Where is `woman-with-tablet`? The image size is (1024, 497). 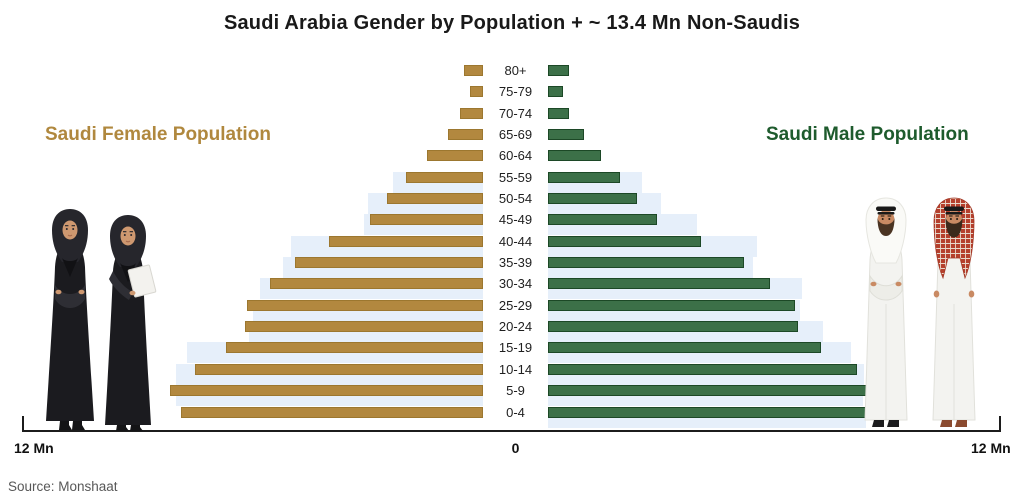 woman-with-tablet is located at coordinates (131, 323).